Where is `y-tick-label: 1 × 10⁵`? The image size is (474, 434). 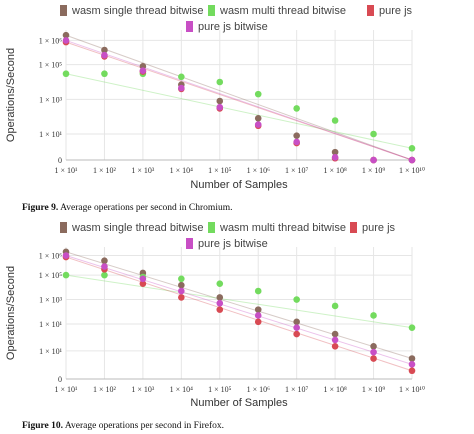
y-tick-label: 1 × 10⁵ is located at coordinates (51, 275).